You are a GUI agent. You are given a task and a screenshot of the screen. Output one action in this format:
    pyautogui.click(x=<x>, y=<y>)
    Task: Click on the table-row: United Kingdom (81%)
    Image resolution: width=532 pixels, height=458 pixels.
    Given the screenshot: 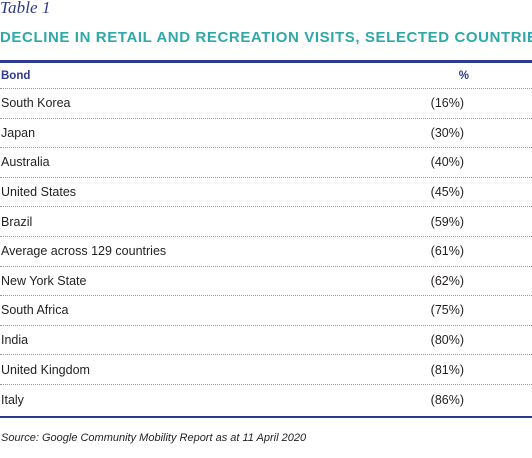 What is the action you would take?
    pyautogui.click(x=266, y=370)
    